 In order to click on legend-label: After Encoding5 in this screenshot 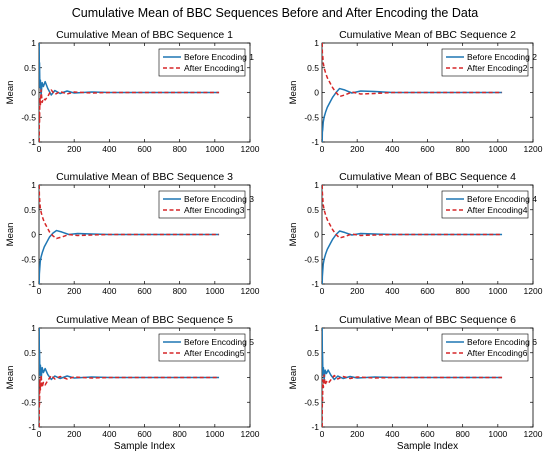, I will do `click(214, 353)`.